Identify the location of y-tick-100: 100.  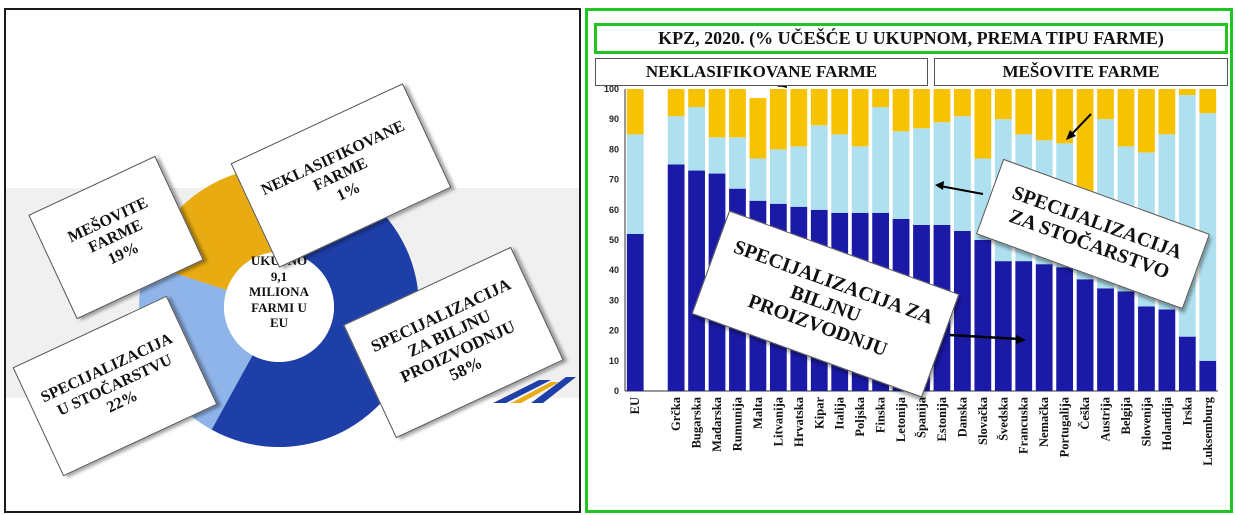
(611, 89).